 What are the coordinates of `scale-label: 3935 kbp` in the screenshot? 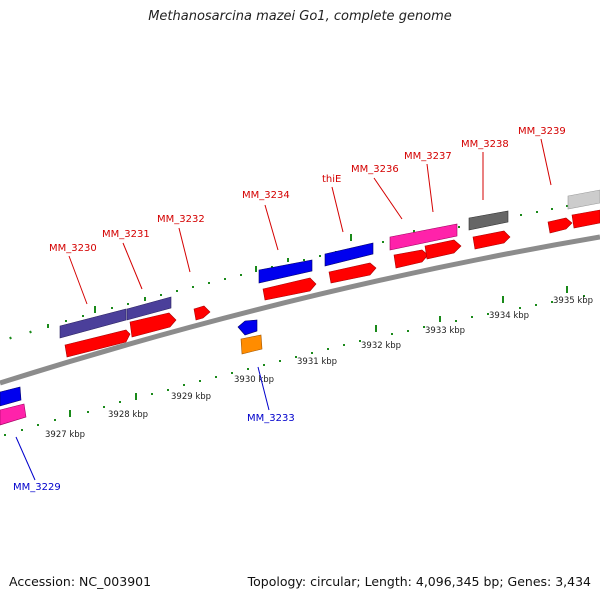 It's located at (573, 301).